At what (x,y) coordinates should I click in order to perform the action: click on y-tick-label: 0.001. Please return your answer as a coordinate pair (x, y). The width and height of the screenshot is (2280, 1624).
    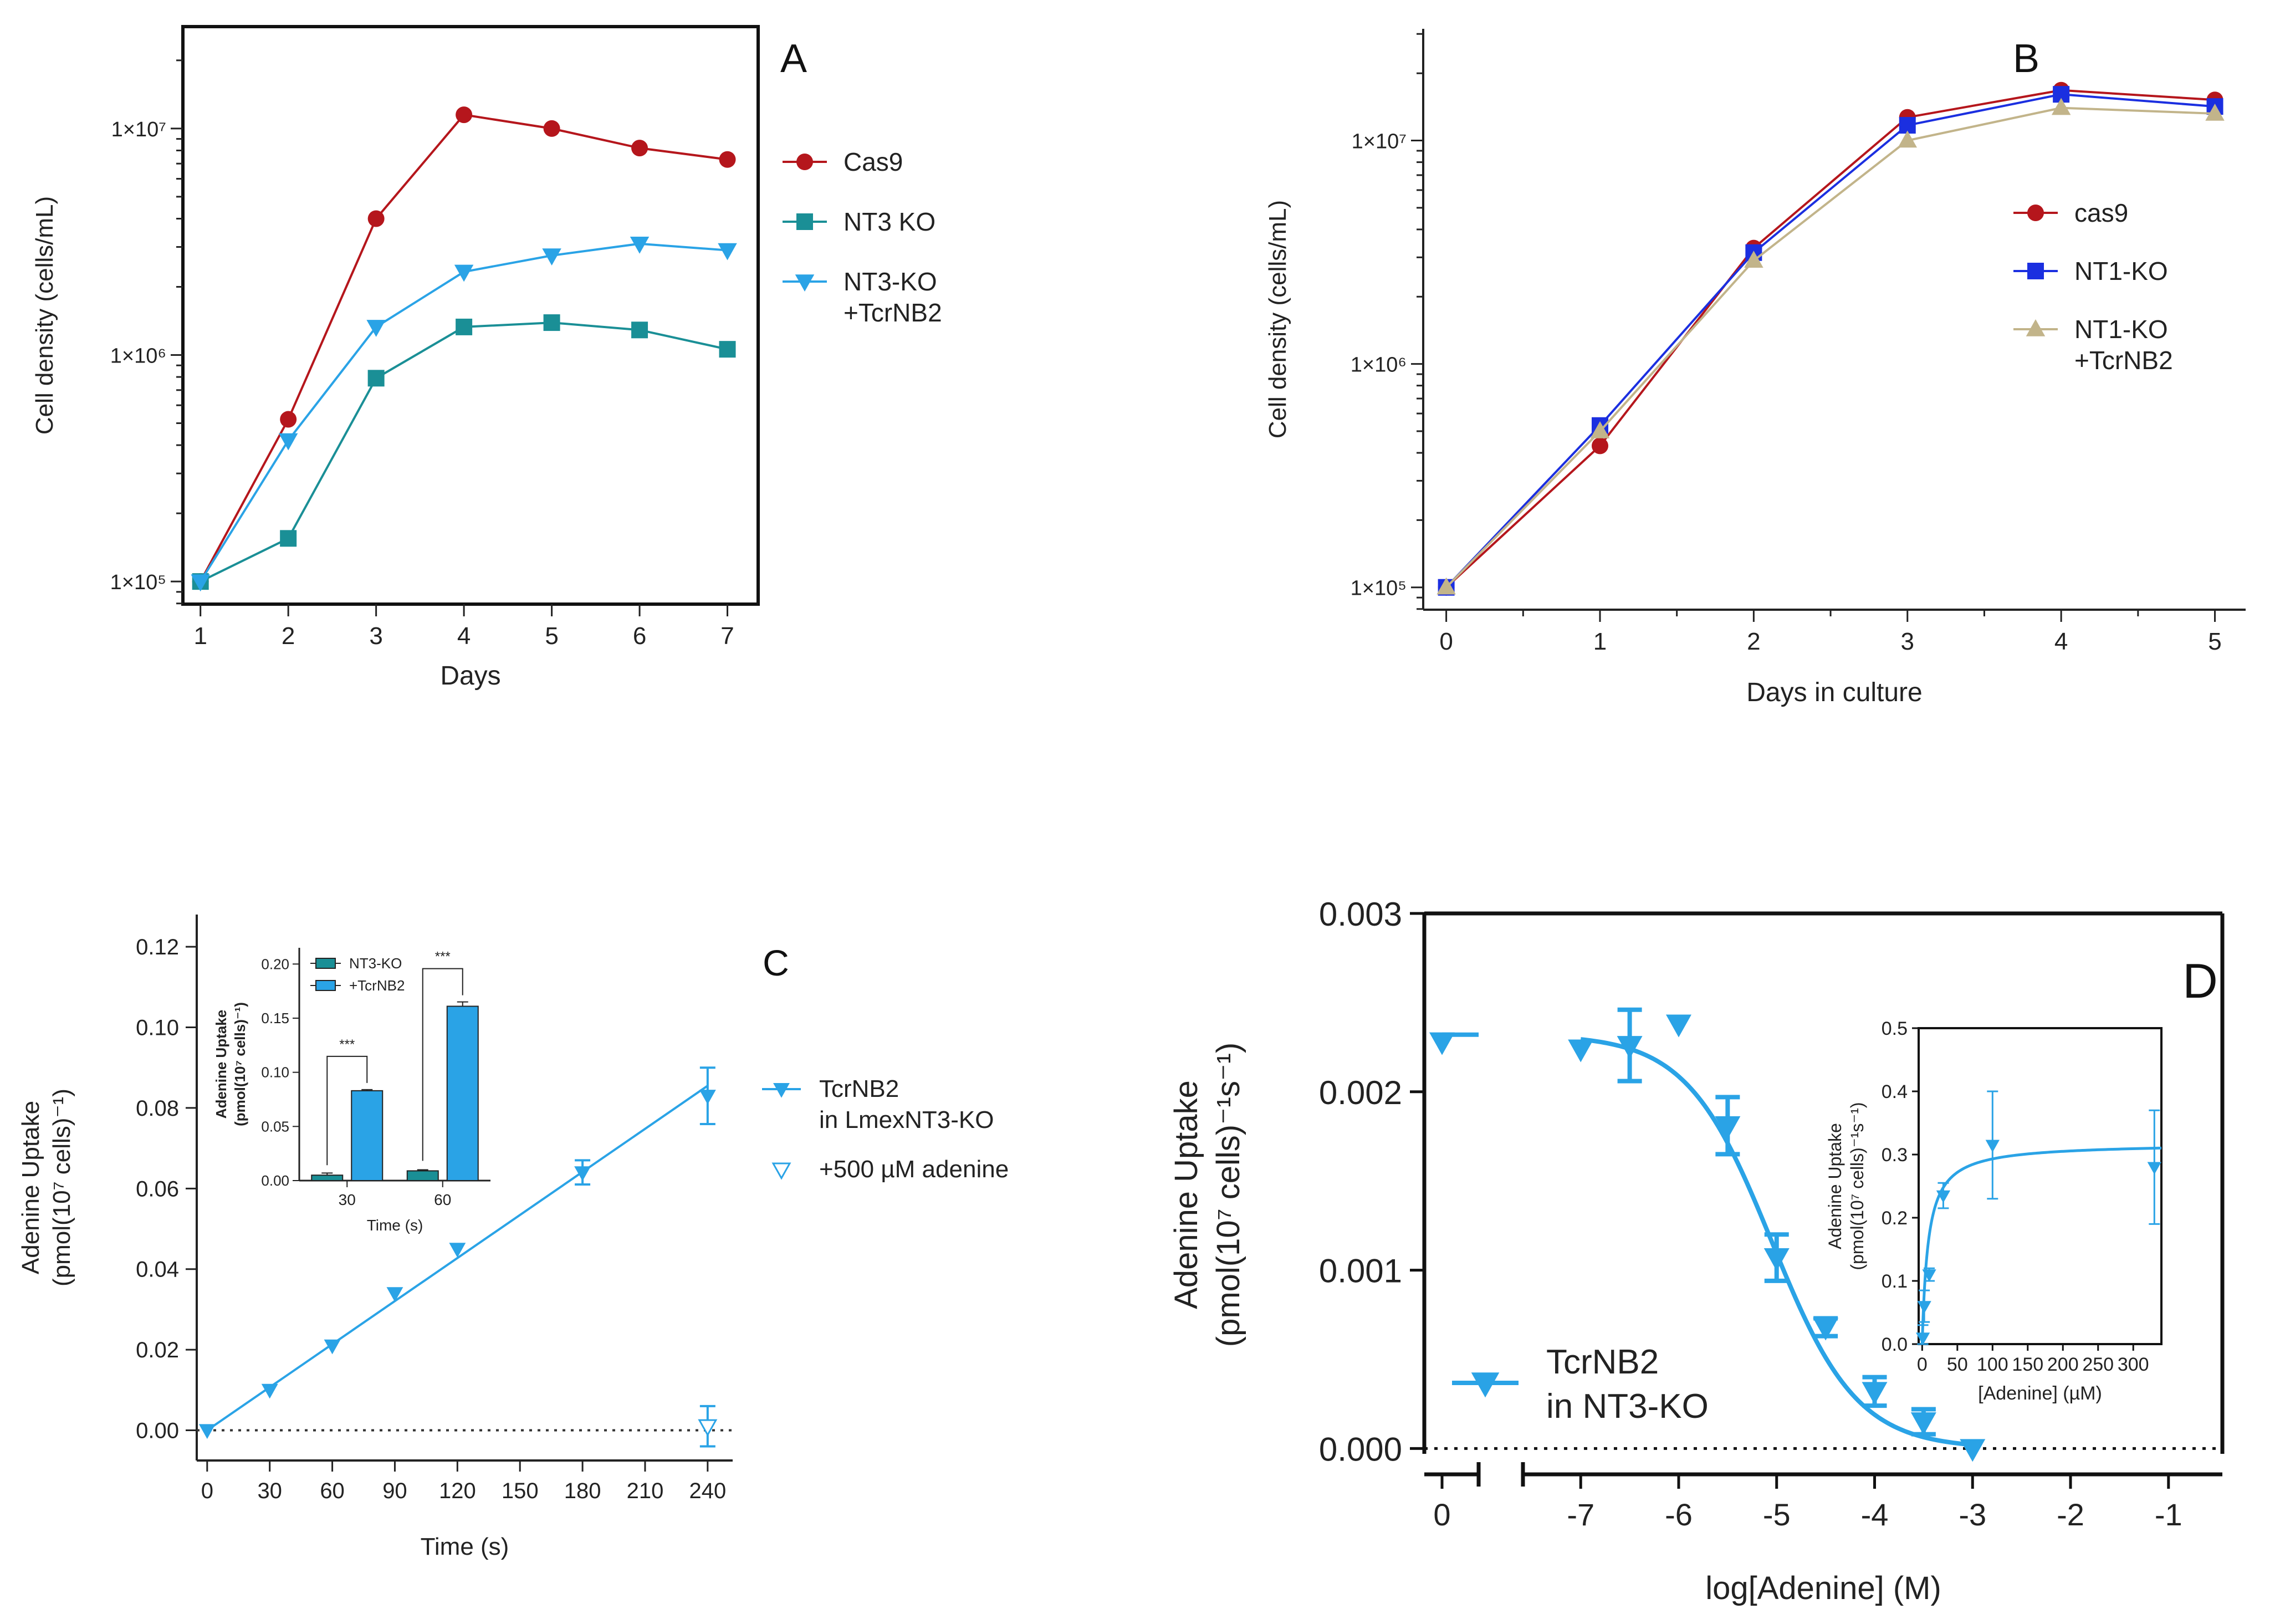
    Looking at the image, I should click on (1361, 1272).